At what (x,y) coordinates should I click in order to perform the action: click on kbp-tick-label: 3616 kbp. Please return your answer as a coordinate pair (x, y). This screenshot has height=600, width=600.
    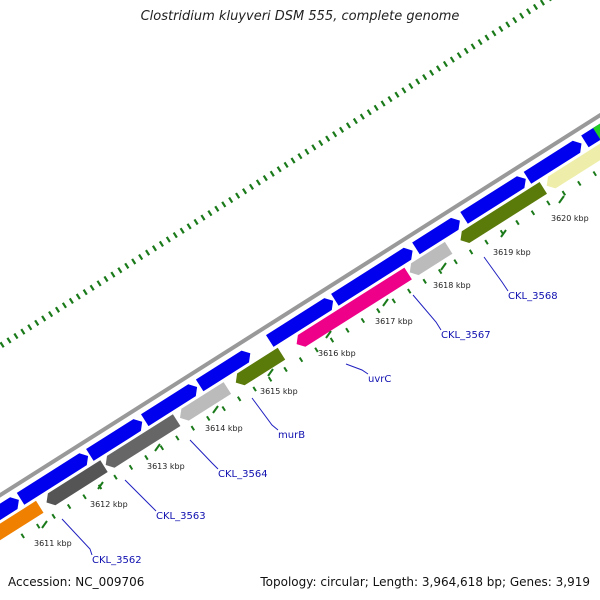
    Looking at the image, I should click on (337, 353).